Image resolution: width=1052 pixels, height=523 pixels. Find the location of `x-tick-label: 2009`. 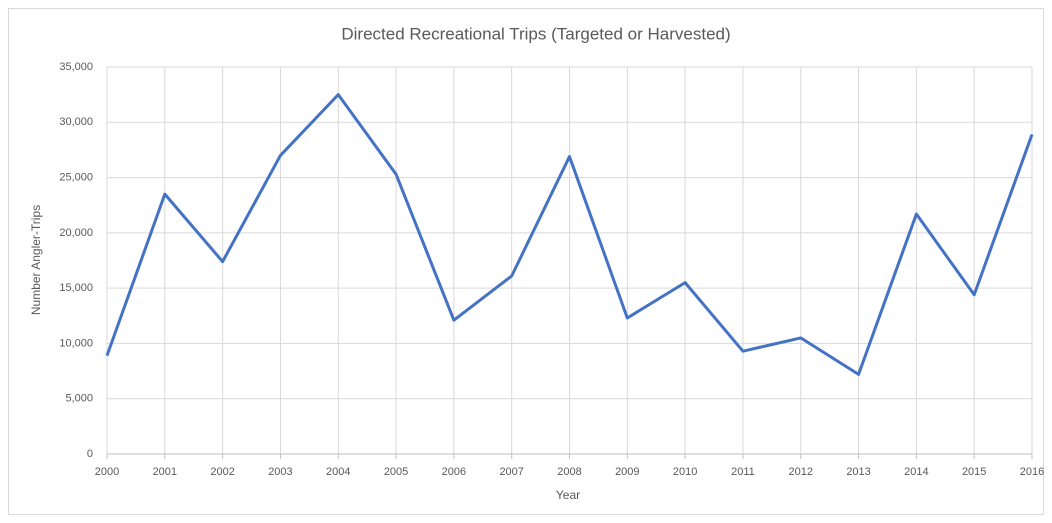

x-tick-label: 2009 is located at coordinates (627, 472).